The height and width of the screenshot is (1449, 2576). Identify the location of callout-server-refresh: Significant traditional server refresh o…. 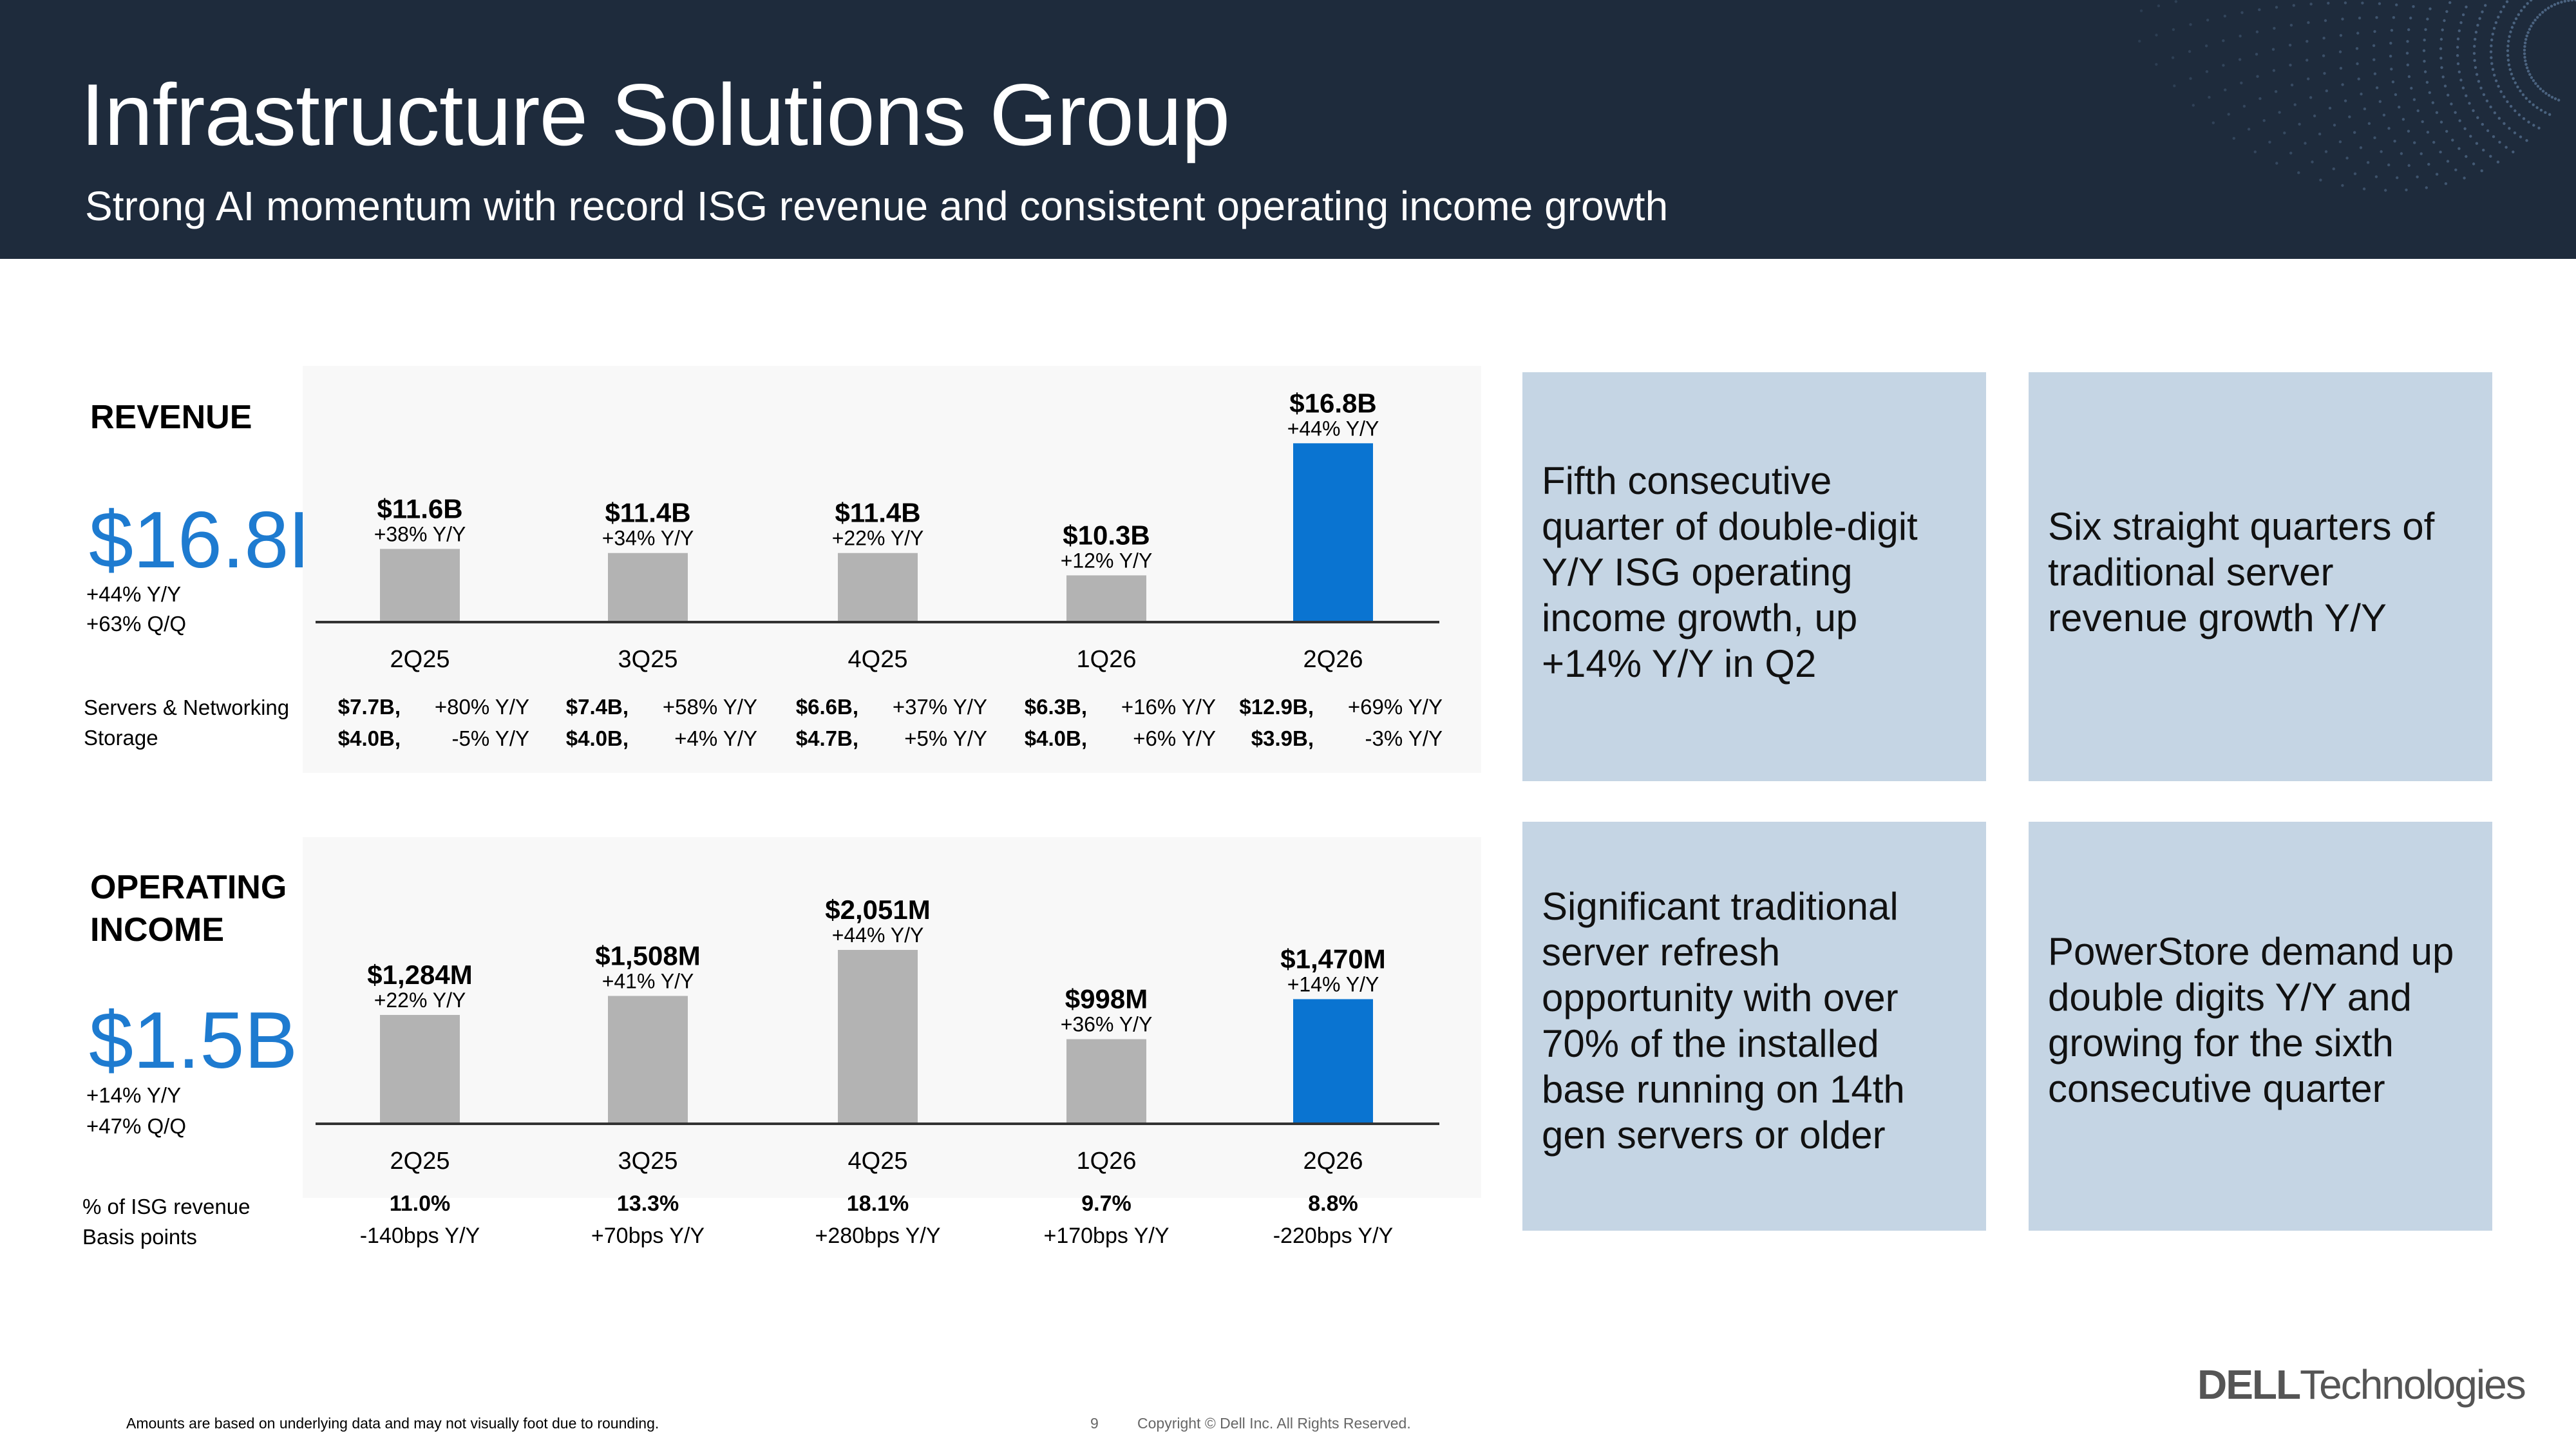
(1754, 1027).